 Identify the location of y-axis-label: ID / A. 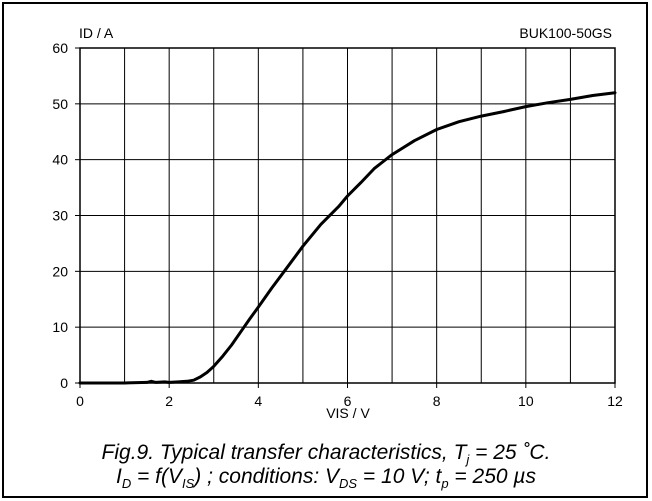
(96, 33).